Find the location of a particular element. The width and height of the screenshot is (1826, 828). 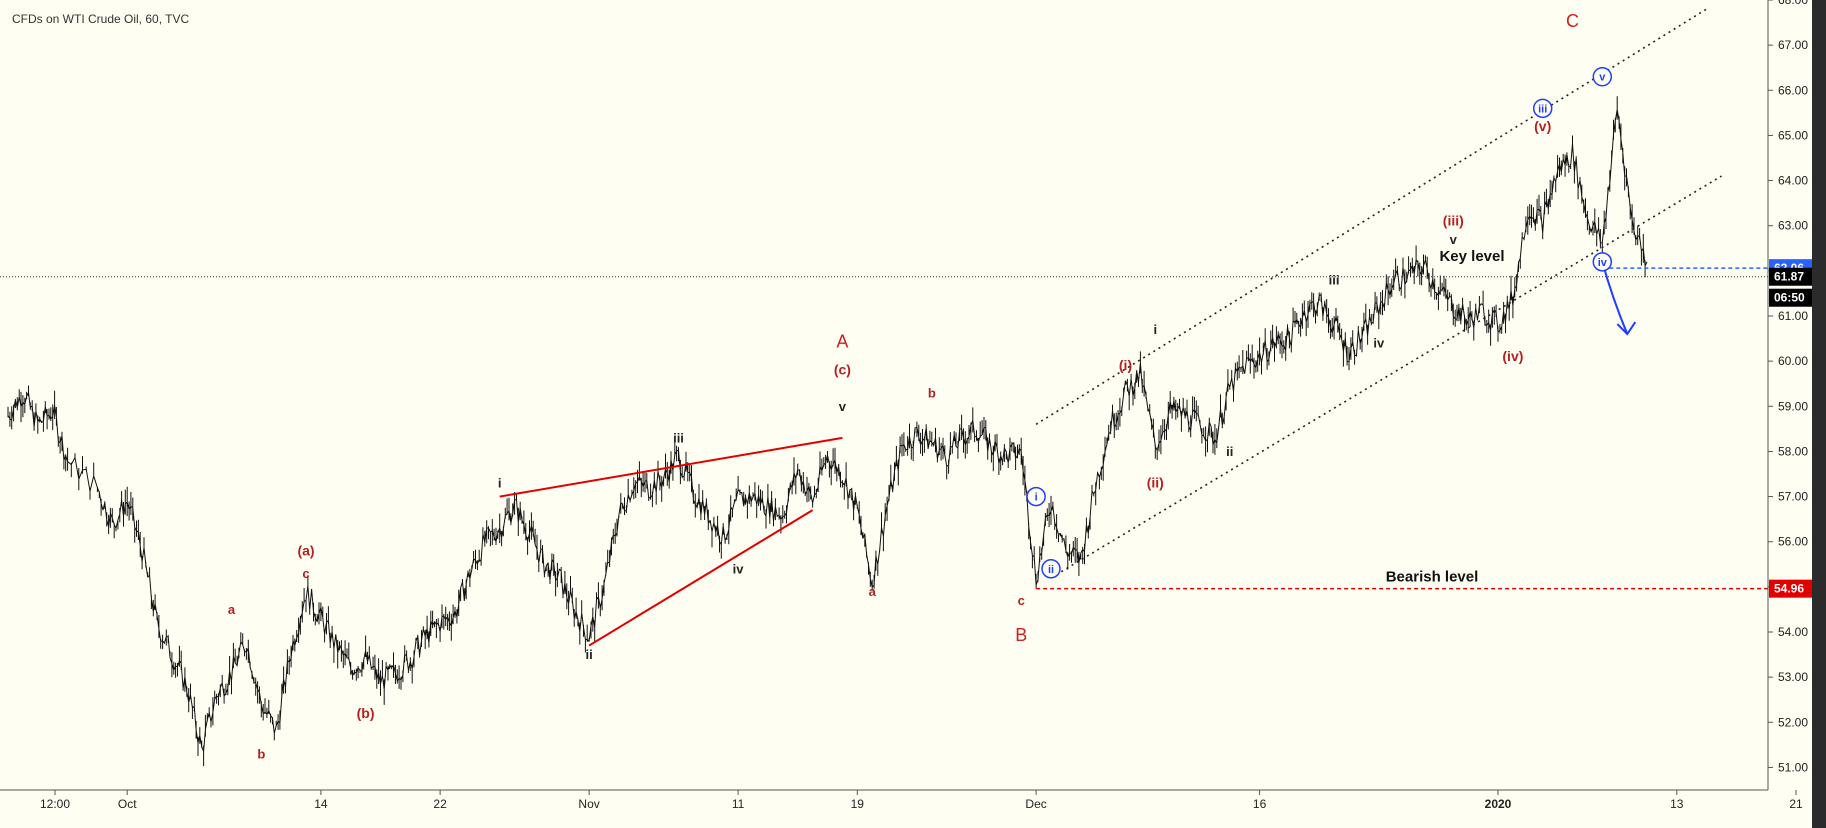

wave-label: B is located at coordinates (1021, 635).